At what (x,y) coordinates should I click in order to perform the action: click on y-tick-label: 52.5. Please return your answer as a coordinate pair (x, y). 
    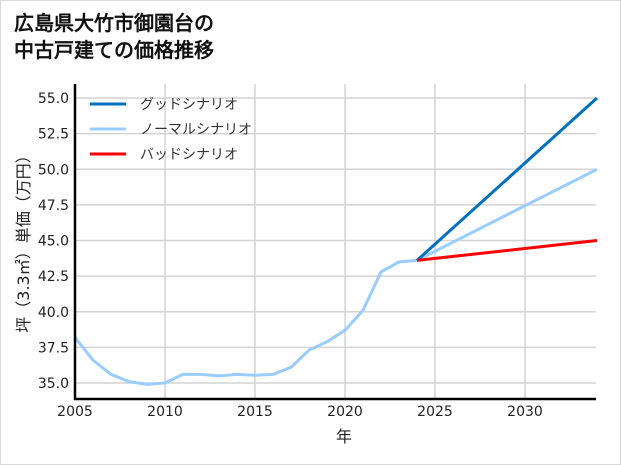
    Looking at the image, I should click on (53, 135).